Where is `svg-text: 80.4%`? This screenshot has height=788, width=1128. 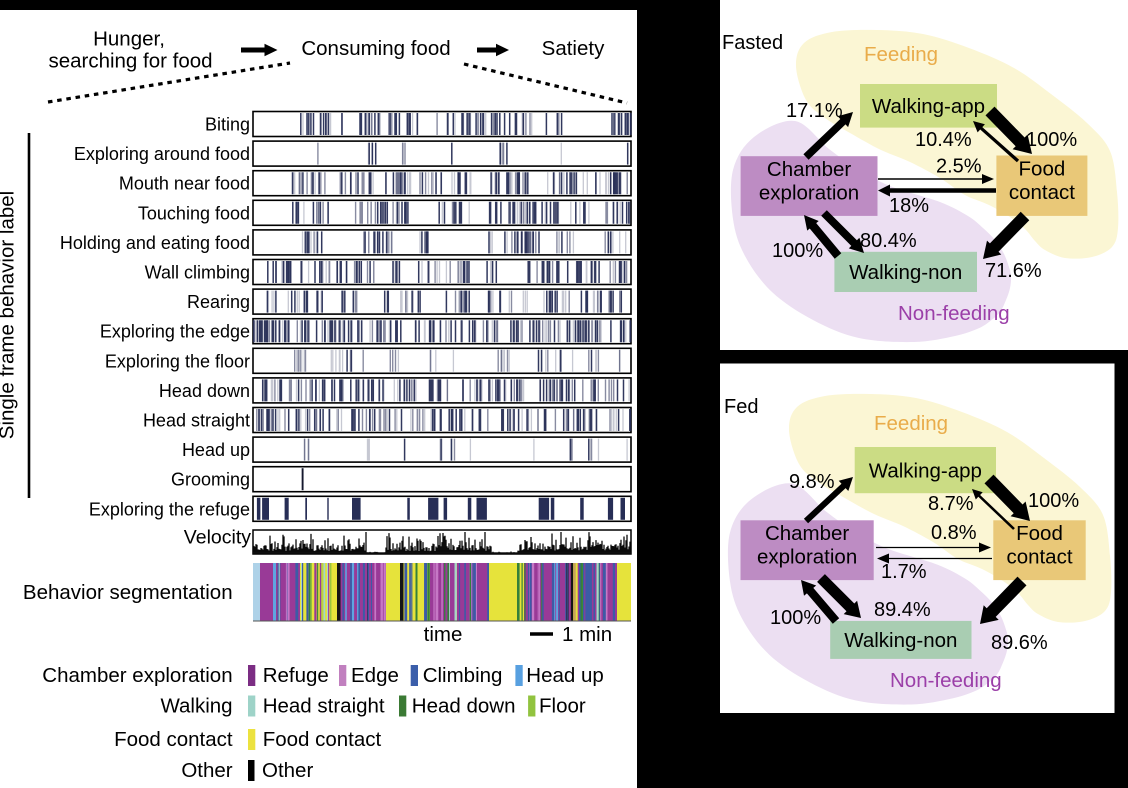
svg-text: 80.4% is located at coordinates (888, 241).